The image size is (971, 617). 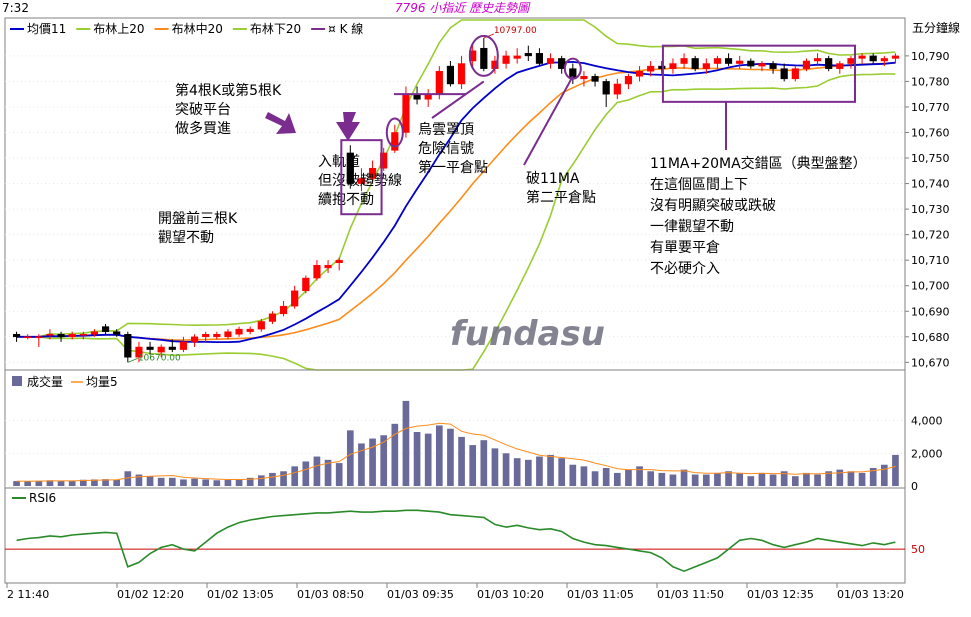 I want to click on time-tick-label: 01/03 12:35, so click(x=780, y=594).